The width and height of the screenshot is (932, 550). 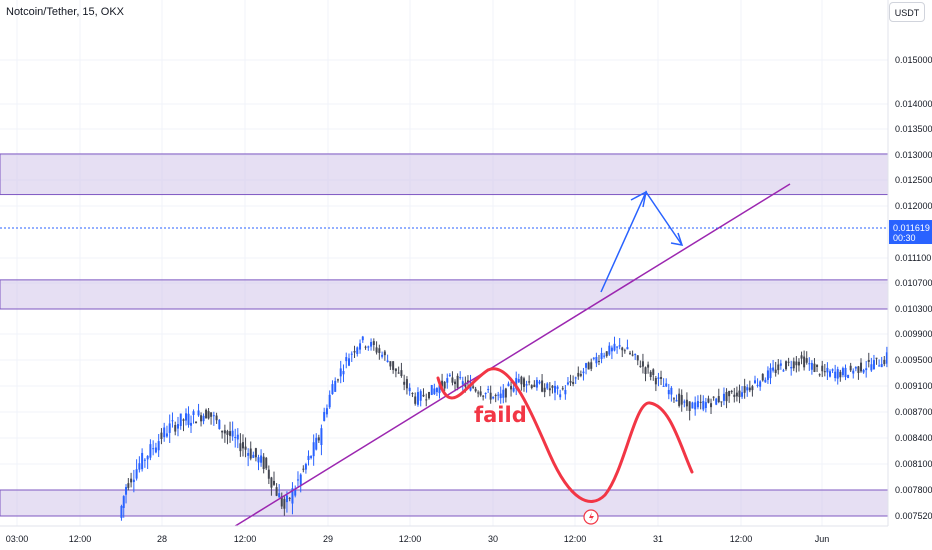 I want to click on event-marker-icon, so click(x=591, y=517).